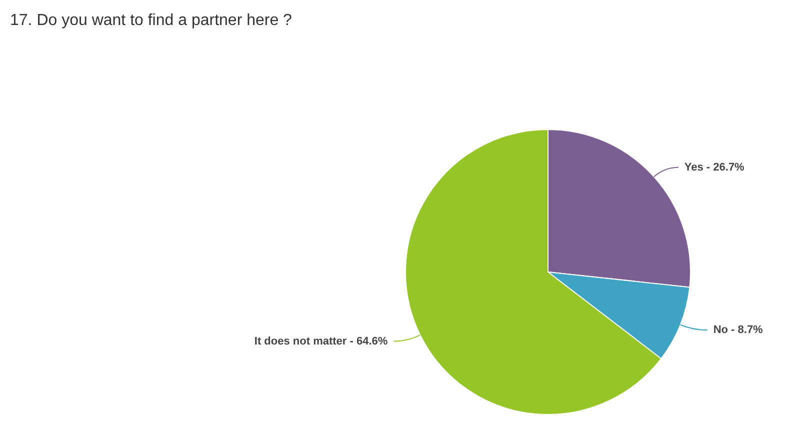 The image size is (798, 436). Describe the element at coordinates (321, 341) in the screenshot. I see `slice-label: It does not matter - 64.6%` at that location.